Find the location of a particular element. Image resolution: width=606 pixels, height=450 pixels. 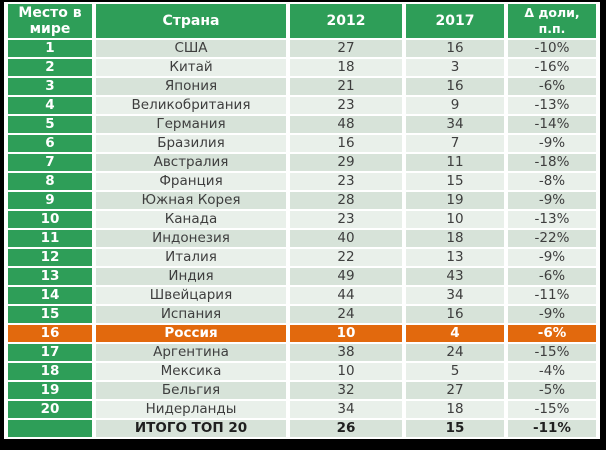

header-year-2012: 2012 is located at coordinates (346, 21).